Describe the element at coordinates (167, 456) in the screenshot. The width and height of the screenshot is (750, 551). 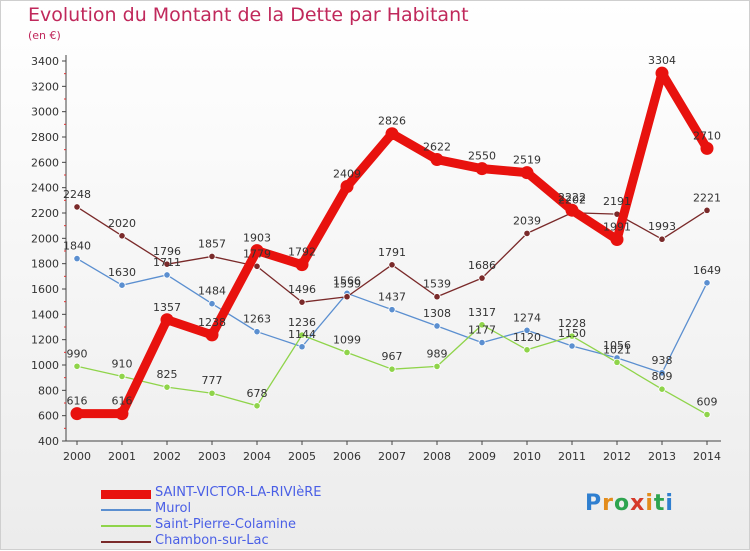
I see `x-tick-label: 2002` at that location.